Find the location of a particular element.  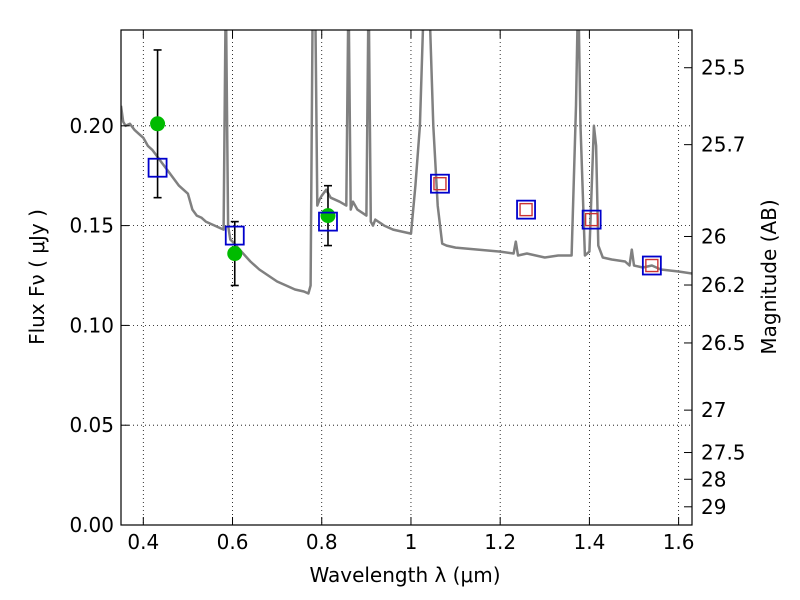

right-tick-label: 25.7 is located at coordinates (723, 145).